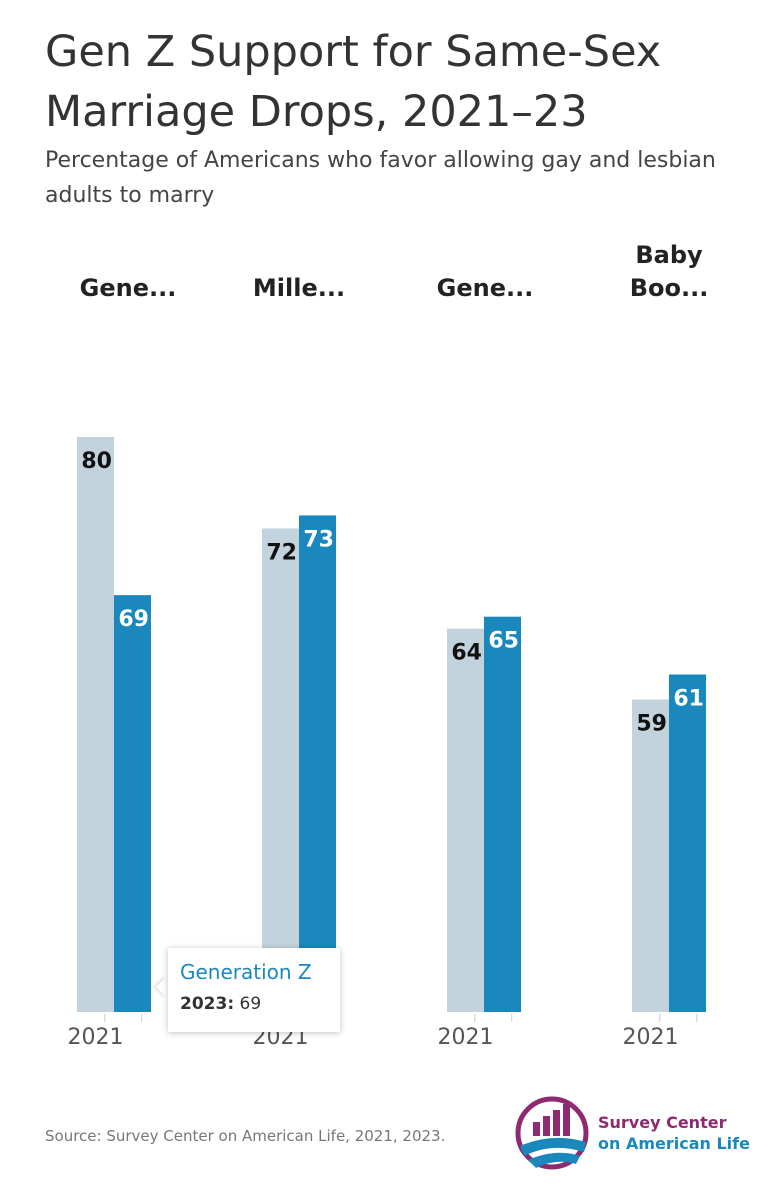 The image size is (781, 1200). I want to click on value-label: 59, so click(651, 724).